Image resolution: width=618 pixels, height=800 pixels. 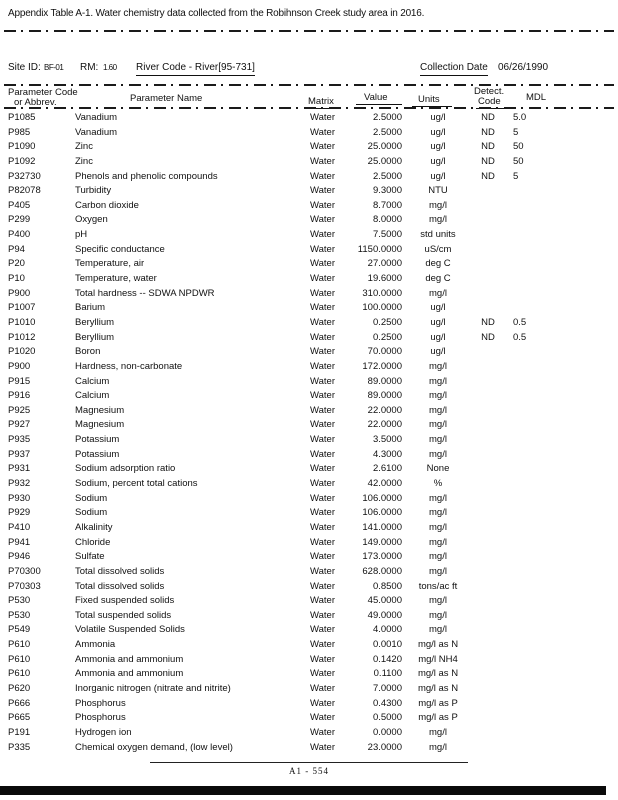 What do you see at coordinates (19, 469) in the screenshot?
I see `cell-code: P931` at bounding box center [19, 469].